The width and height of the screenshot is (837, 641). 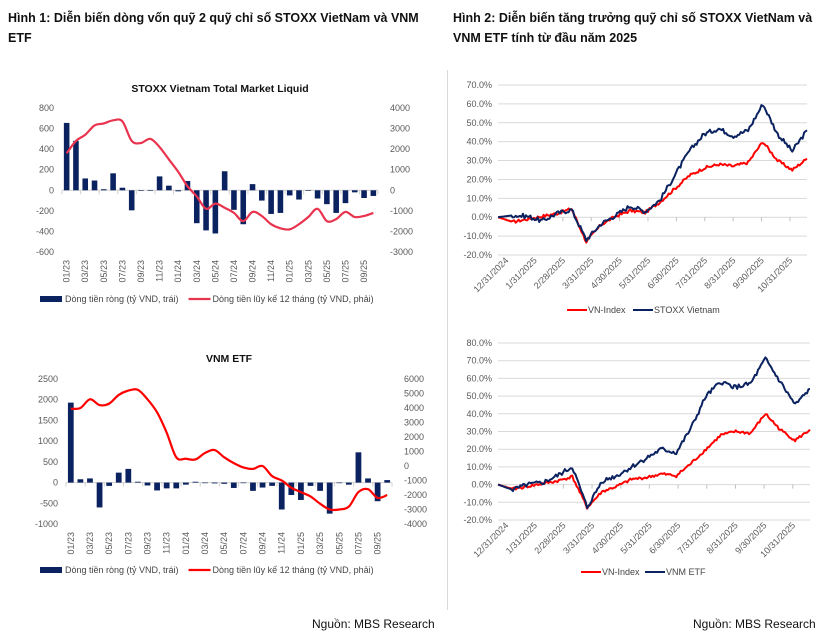 I want to click on y-left-tick-label: 200, so click(x=46, y=170).